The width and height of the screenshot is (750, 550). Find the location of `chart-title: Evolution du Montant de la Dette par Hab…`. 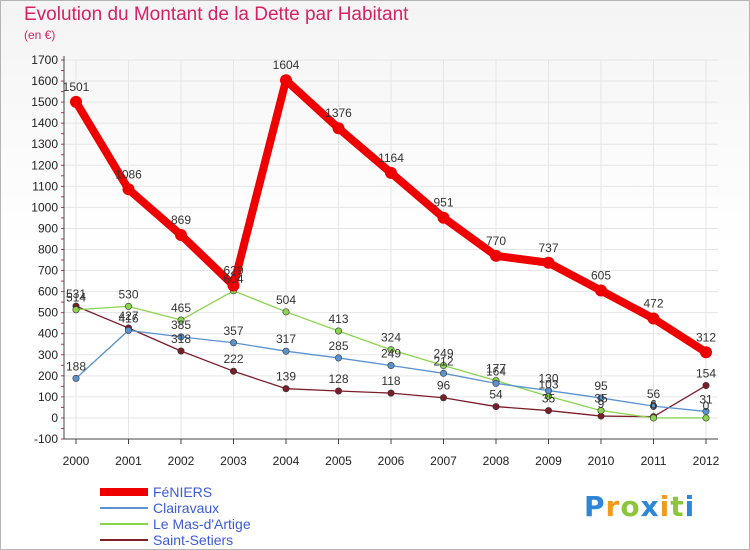

chart-title: Evolution du Montant de la Dette par Hab… is located at coordinates (216, 14).